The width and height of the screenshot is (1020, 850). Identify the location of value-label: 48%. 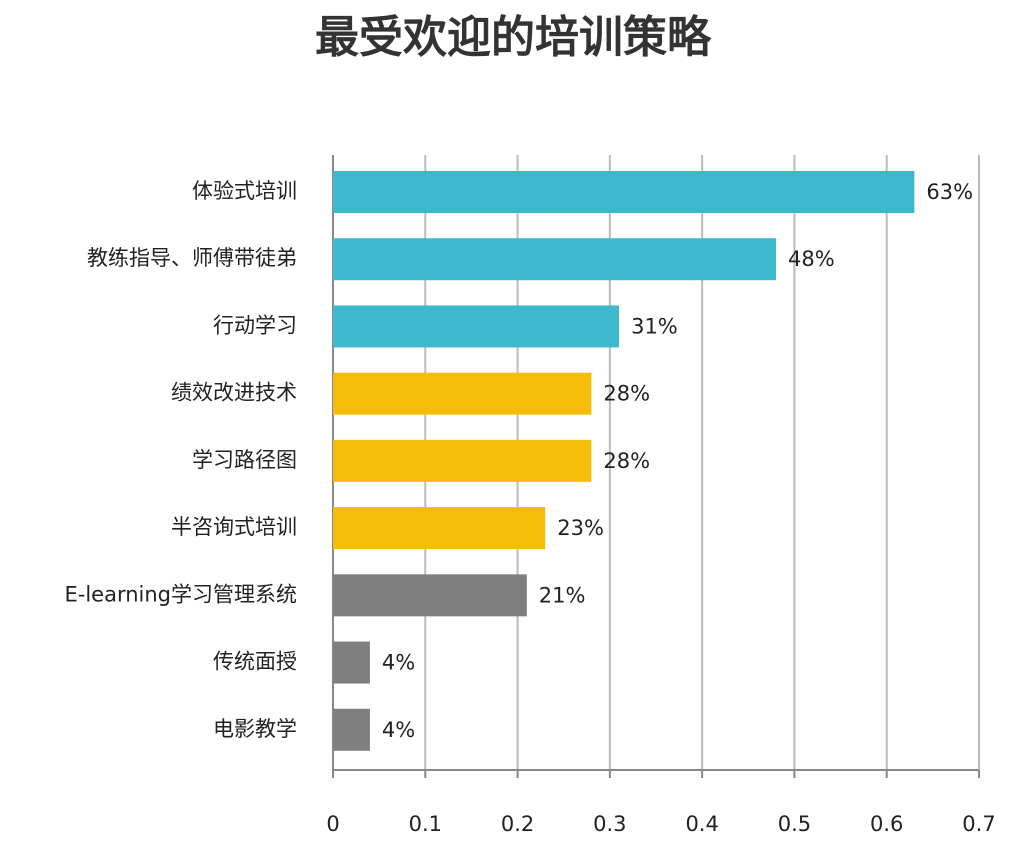
(811, 259).